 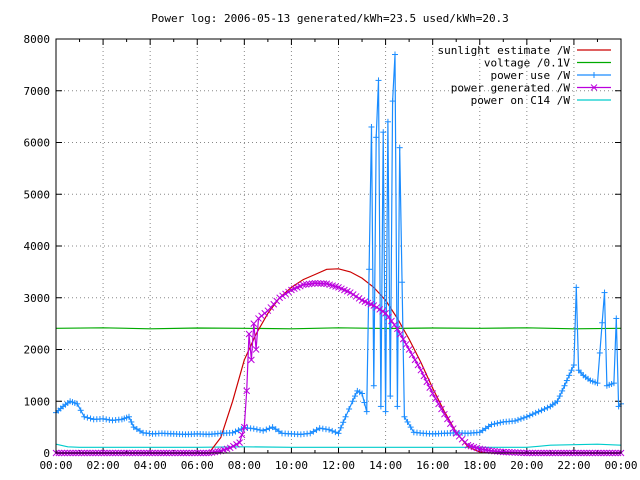 What do you see at coordinates (37, 39) in the screenshot?
I see `y-tick-label: 8000` at bounding box center [37, 39].